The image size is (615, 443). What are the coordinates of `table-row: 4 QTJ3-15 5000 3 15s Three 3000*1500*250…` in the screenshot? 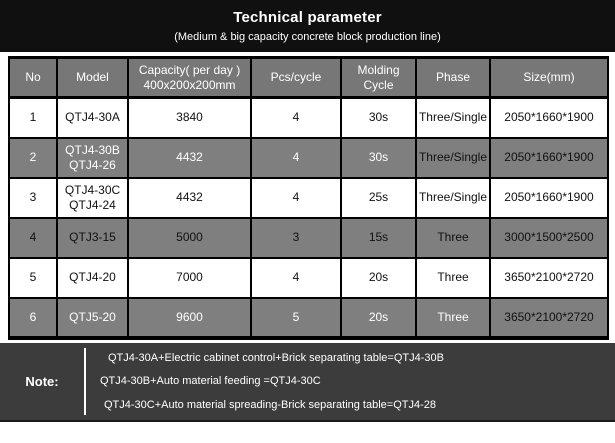 It's located at (308, 237).